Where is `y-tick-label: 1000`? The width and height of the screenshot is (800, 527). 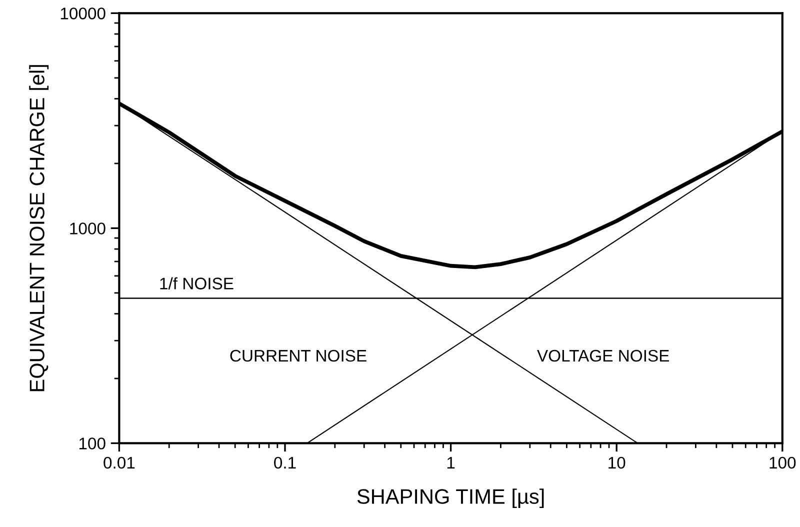
y-tick-label: 1000 is located at coordinates (88, 228).